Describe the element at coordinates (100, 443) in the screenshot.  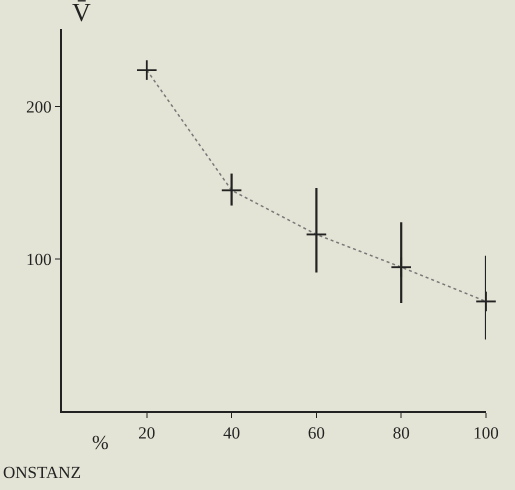
I see `x-axis-title: %` at that location.